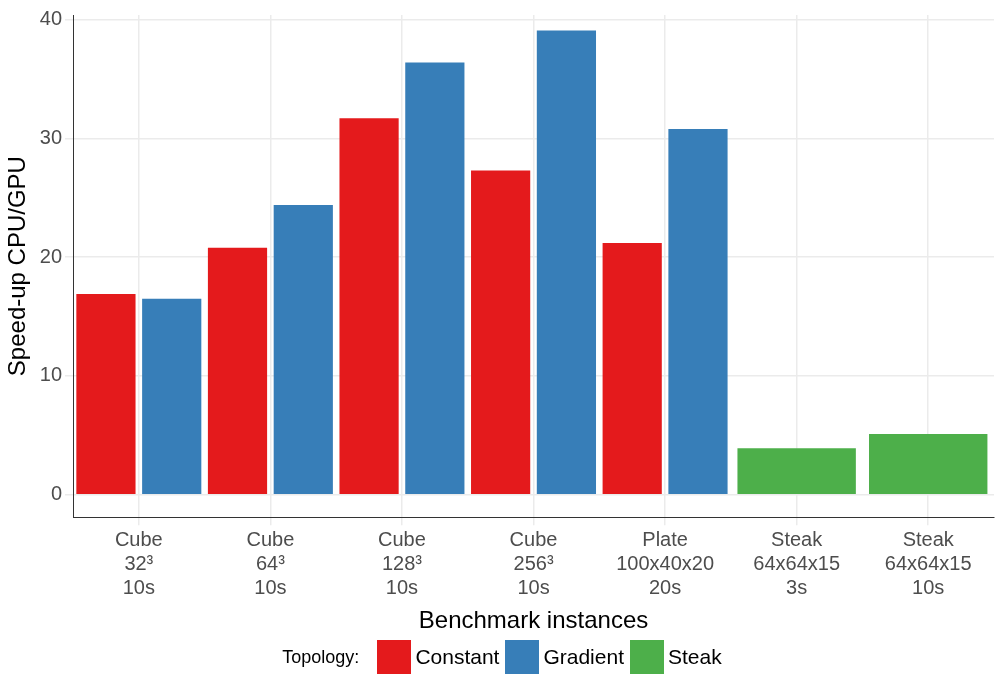 This screenshot has height=699, width=1004. What do you see at coordinates (533, 620) in the screenshot?
I see `x-axis-title: Benchmark instances` at bounding box center [533, 620].